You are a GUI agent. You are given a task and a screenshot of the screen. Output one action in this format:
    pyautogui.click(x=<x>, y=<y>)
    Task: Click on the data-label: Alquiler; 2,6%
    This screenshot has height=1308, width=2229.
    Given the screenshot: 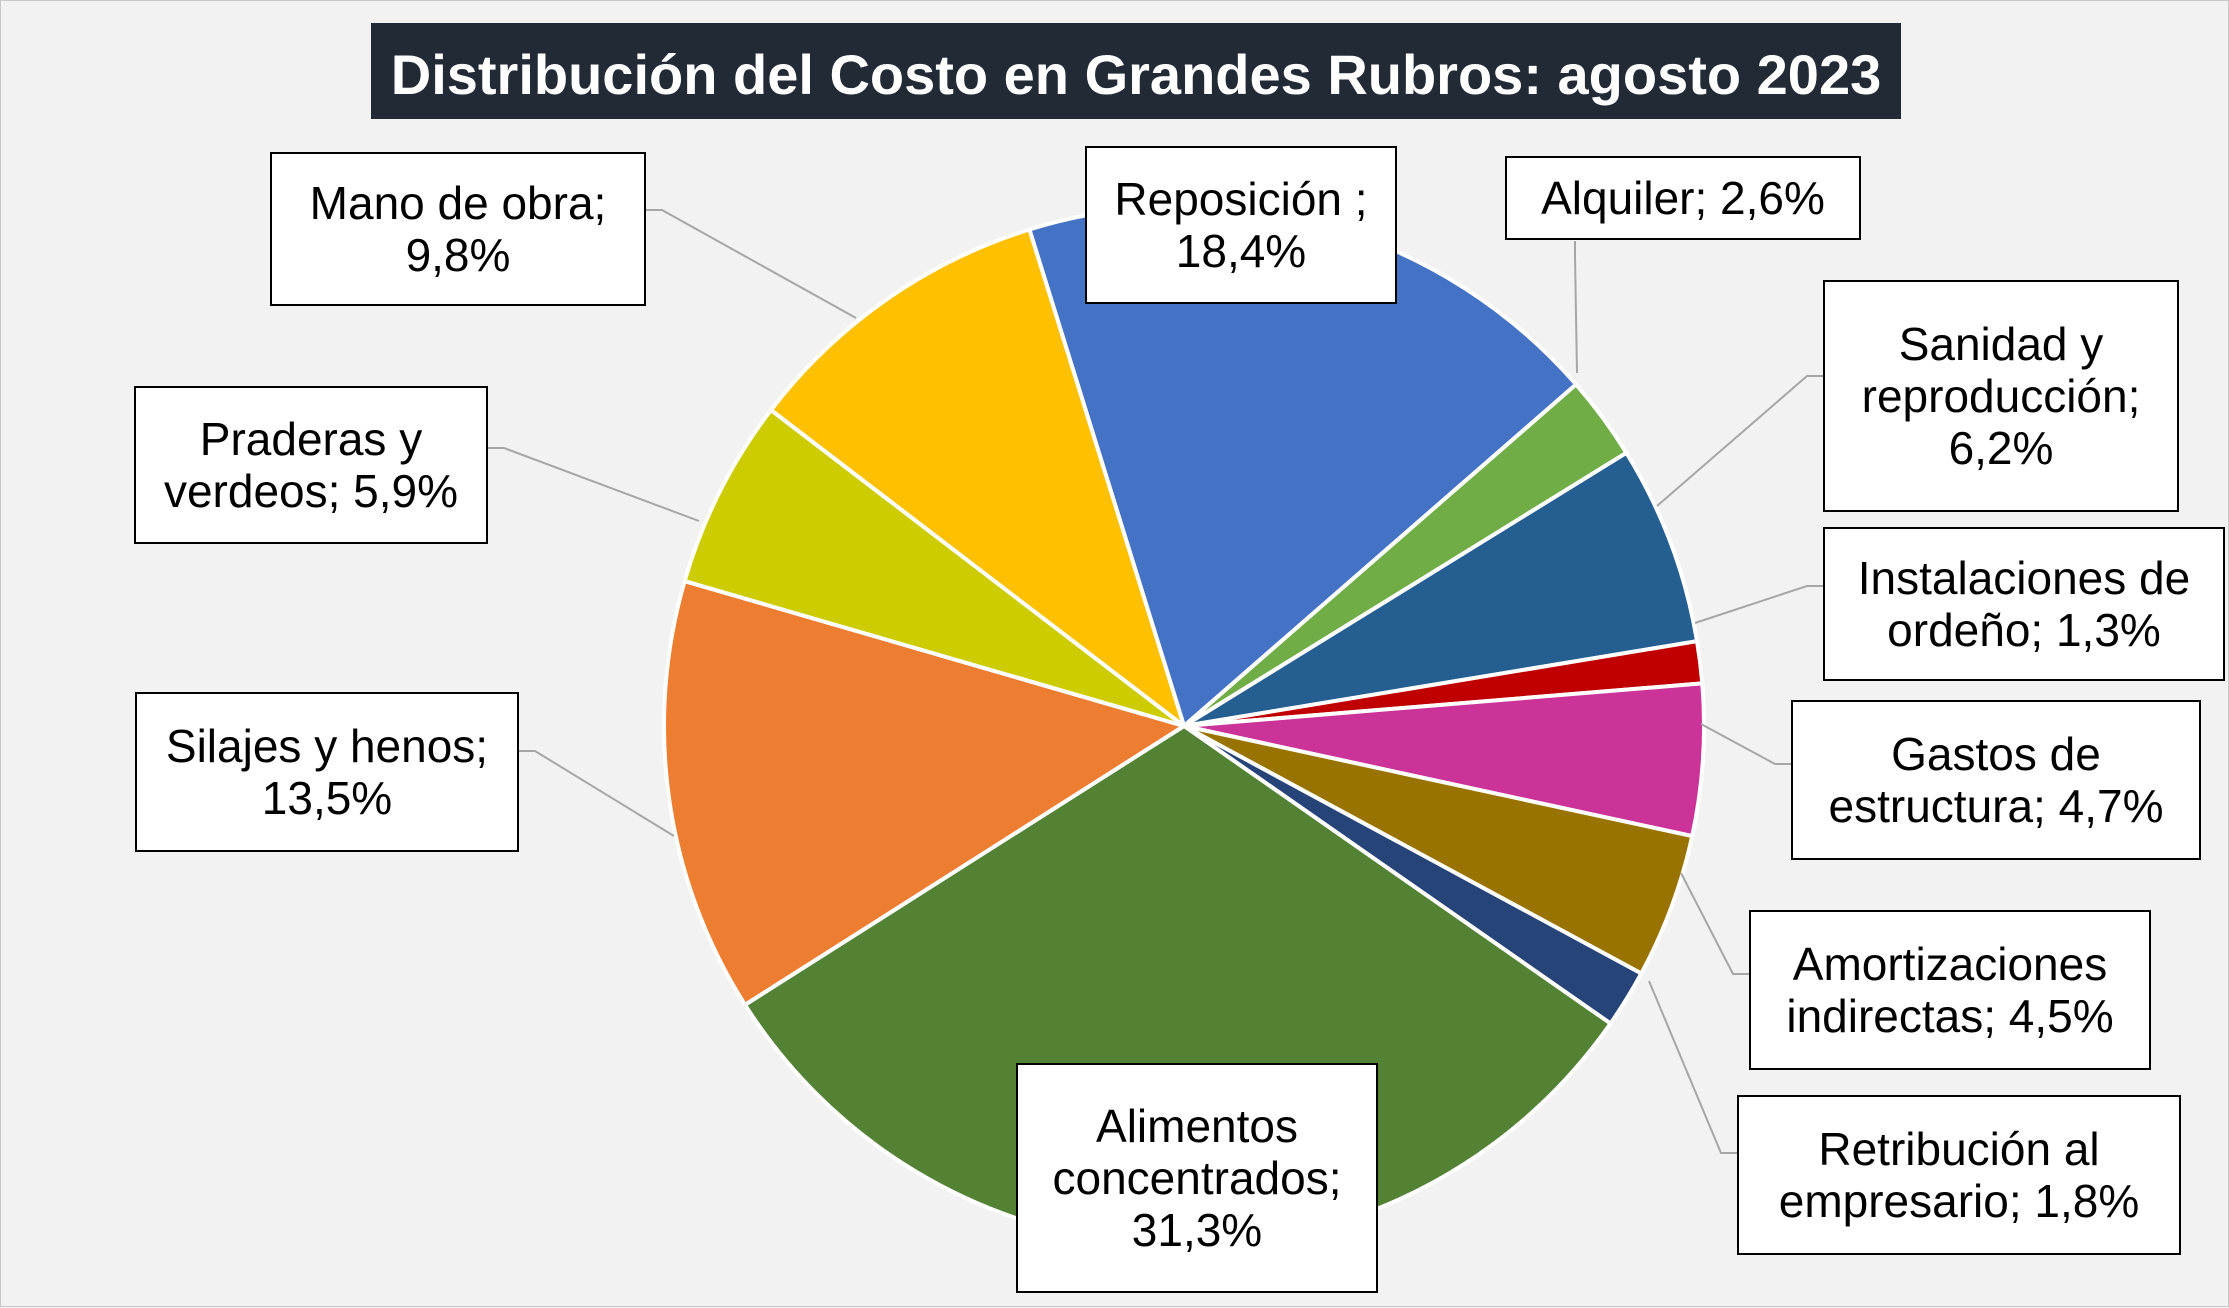 What is the action you would take?
    pyautogui.click(x=1683, y=198)
    